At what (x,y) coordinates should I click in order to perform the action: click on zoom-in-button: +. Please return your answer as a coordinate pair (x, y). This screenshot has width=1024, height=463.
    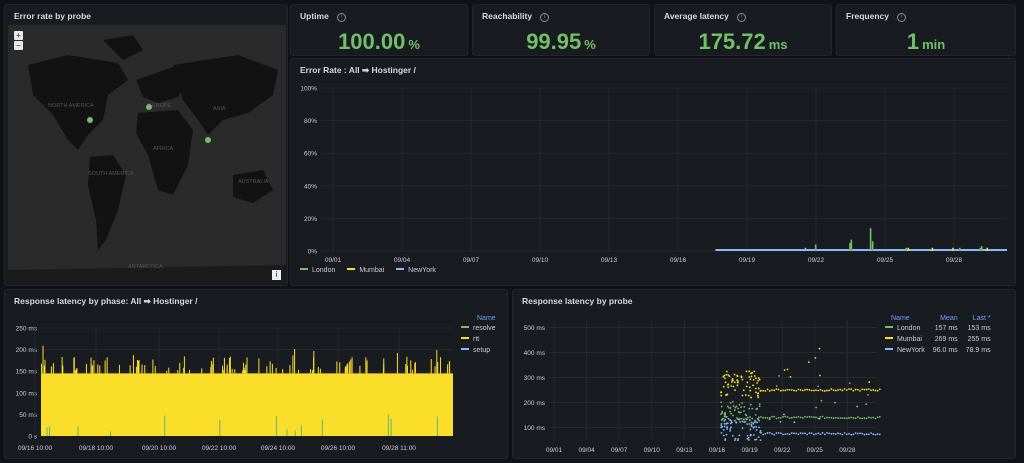
    Looking at the image, I should click on (18, 35).